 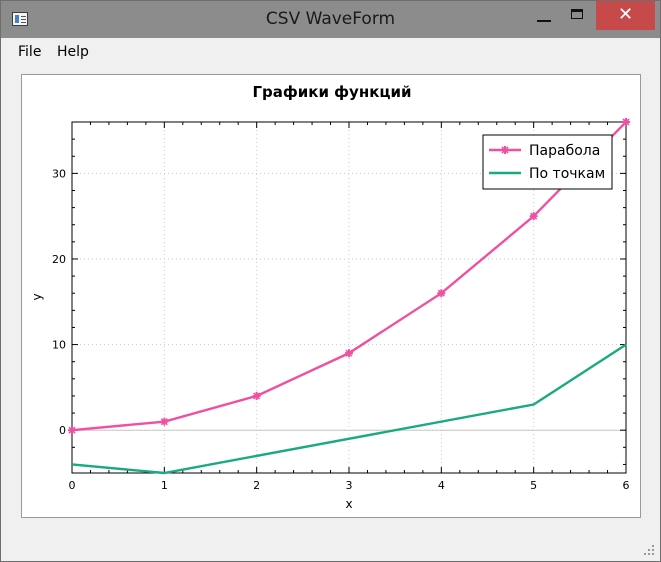 What do you see at coordinates (349, 485) in the screenshot?
I see `x-tick-label: 3` at bounding box center [349, 485].